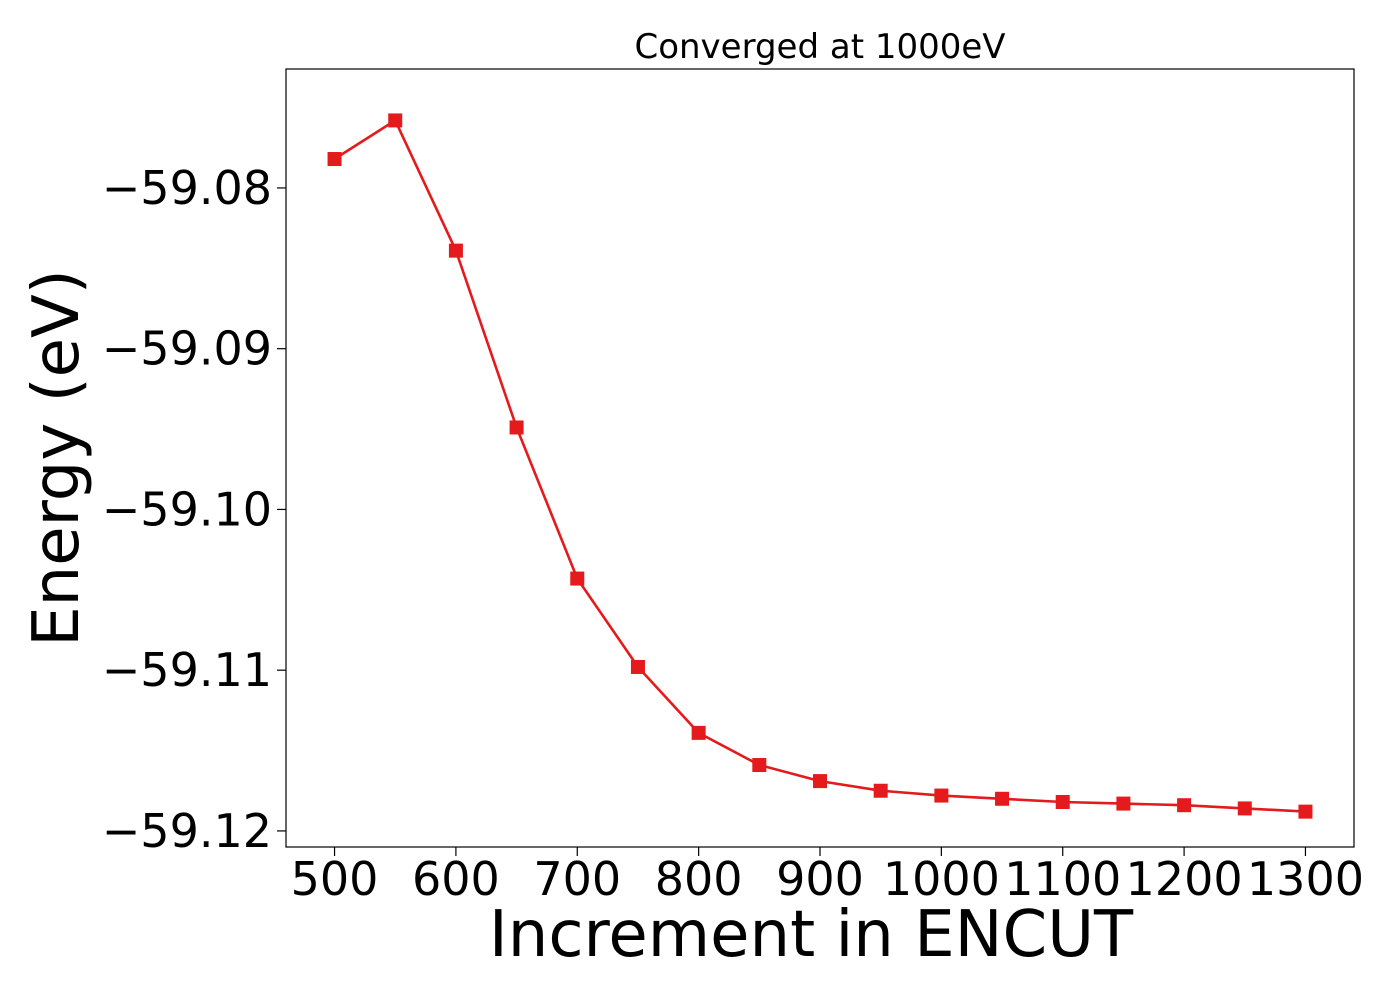 This screenshot has height=1000, width=1400. Describe the element at coordinates (1184, 879) in the screenshot. I see `x-tick-label: 1200` at that location.